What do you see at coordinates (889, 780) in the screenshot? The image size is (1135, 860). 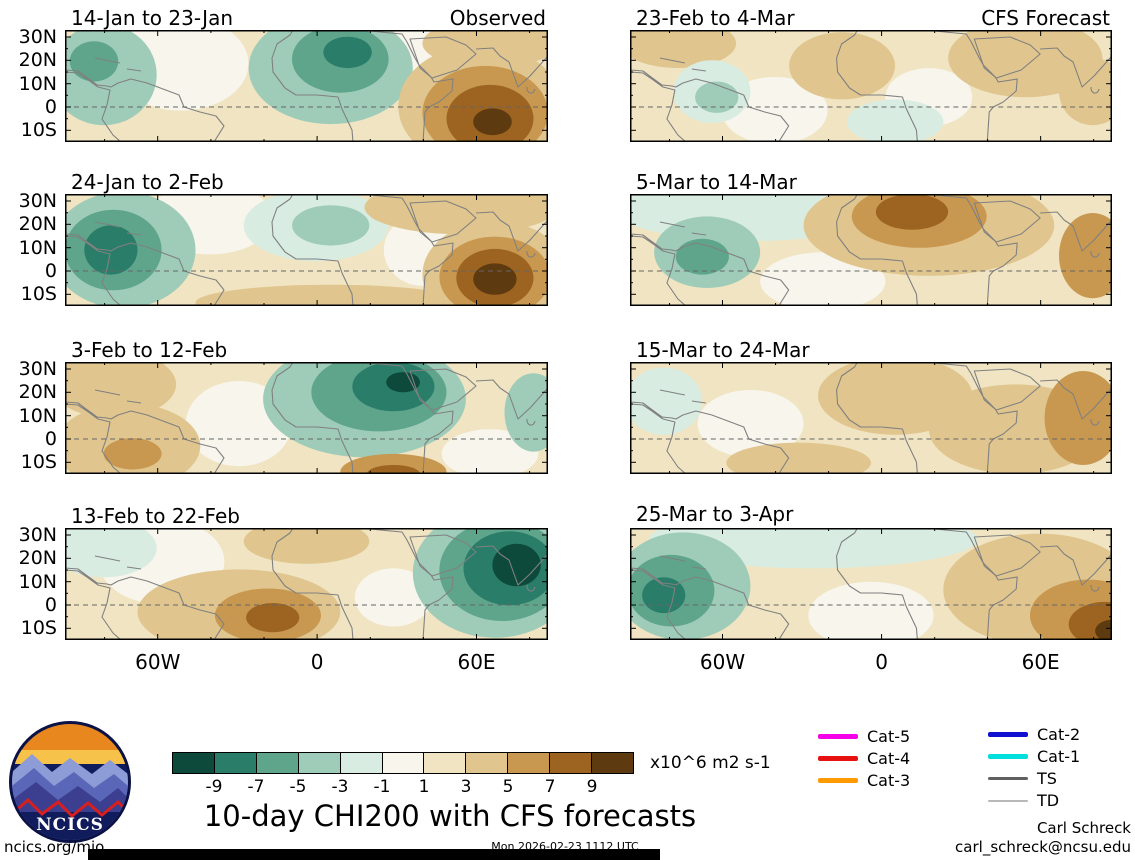 I see `legend-label: Cat-3` at bounding box center [889, 780].